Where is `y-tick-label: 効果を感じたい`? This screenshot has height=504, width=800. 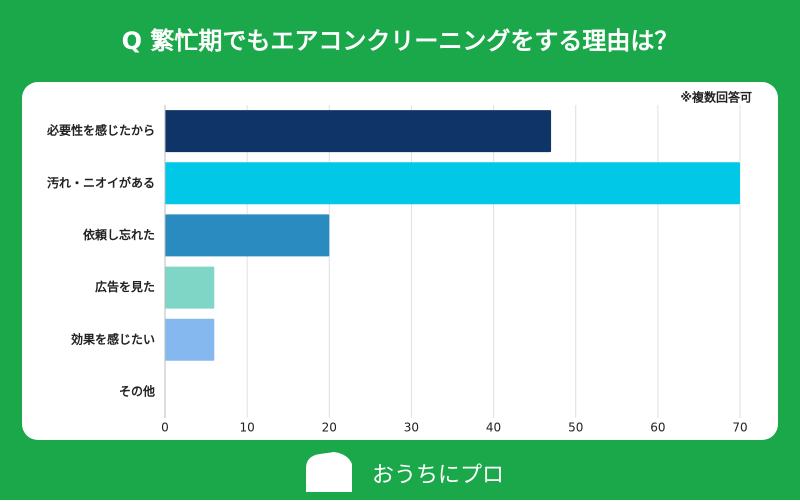 y-tick-label: 効果を感じたい is located at coordinates (113, 338).